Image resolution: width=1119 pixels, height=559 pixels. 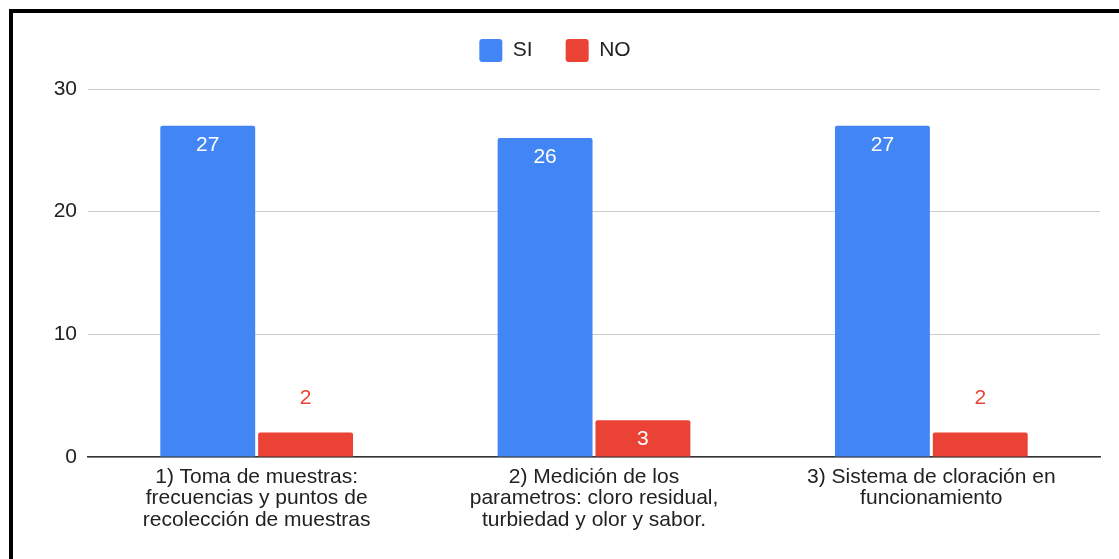 I want to click on y-tick-label: 20, so click(x=65, y=210).